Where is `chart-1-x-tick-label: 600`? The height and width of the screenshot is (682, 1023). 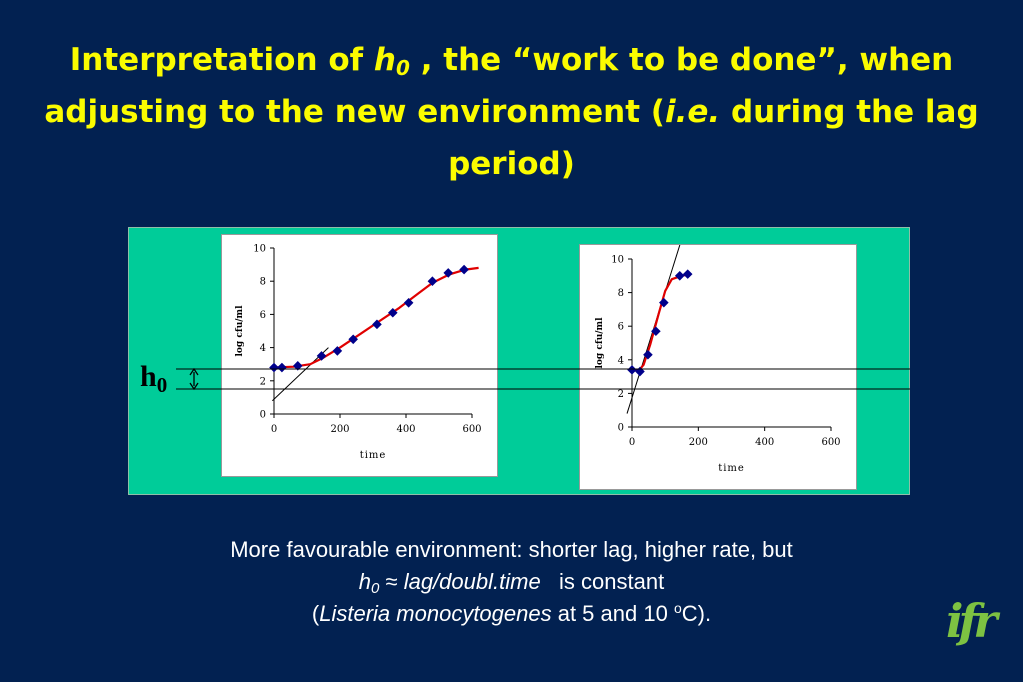 chart-1-x-tick-label: 600 is located at coordinates (471, 429).